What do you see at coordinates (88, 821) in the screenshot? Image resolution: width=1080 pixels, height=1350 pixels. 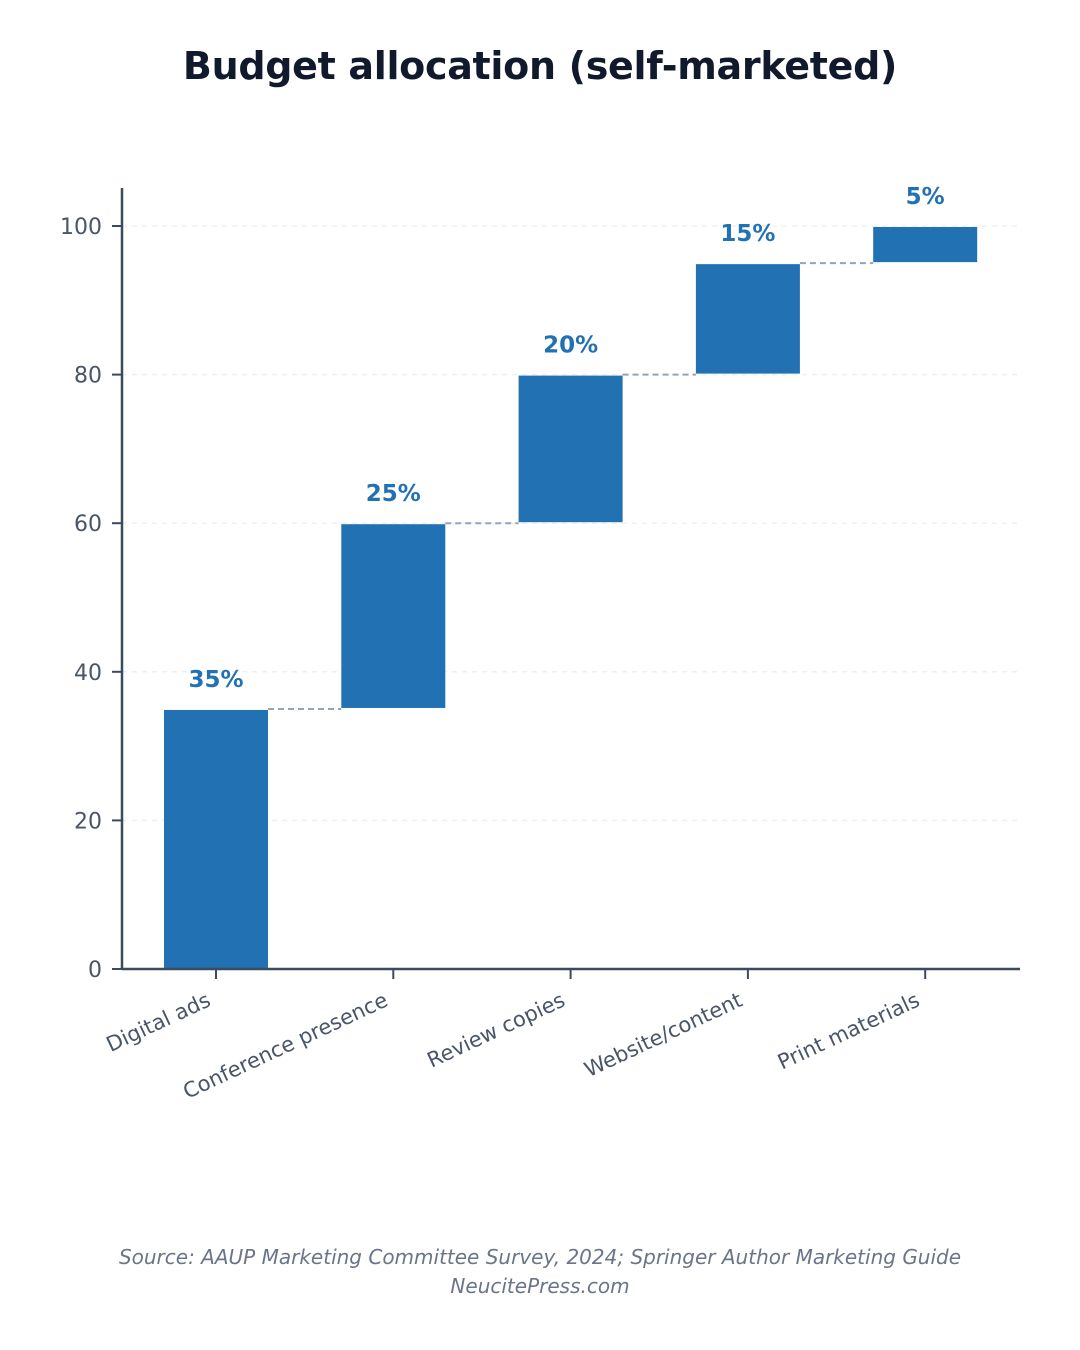 I see `y-tick-label: 20` at bounding box center [88, 821].